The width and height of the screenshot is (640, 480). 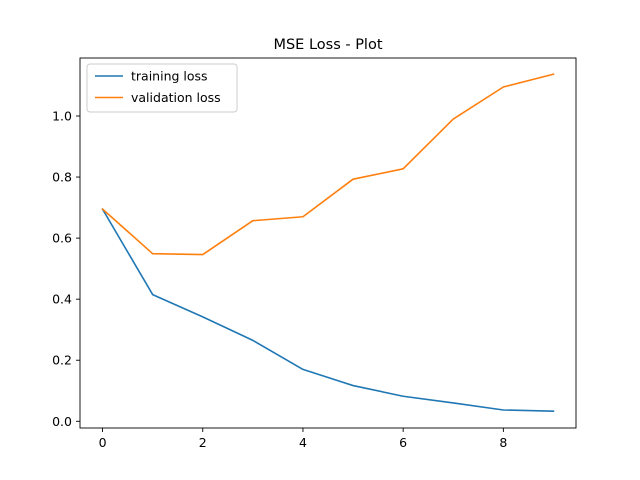 I want to click on x-tick-label: 0, so click(x=103, y=442).